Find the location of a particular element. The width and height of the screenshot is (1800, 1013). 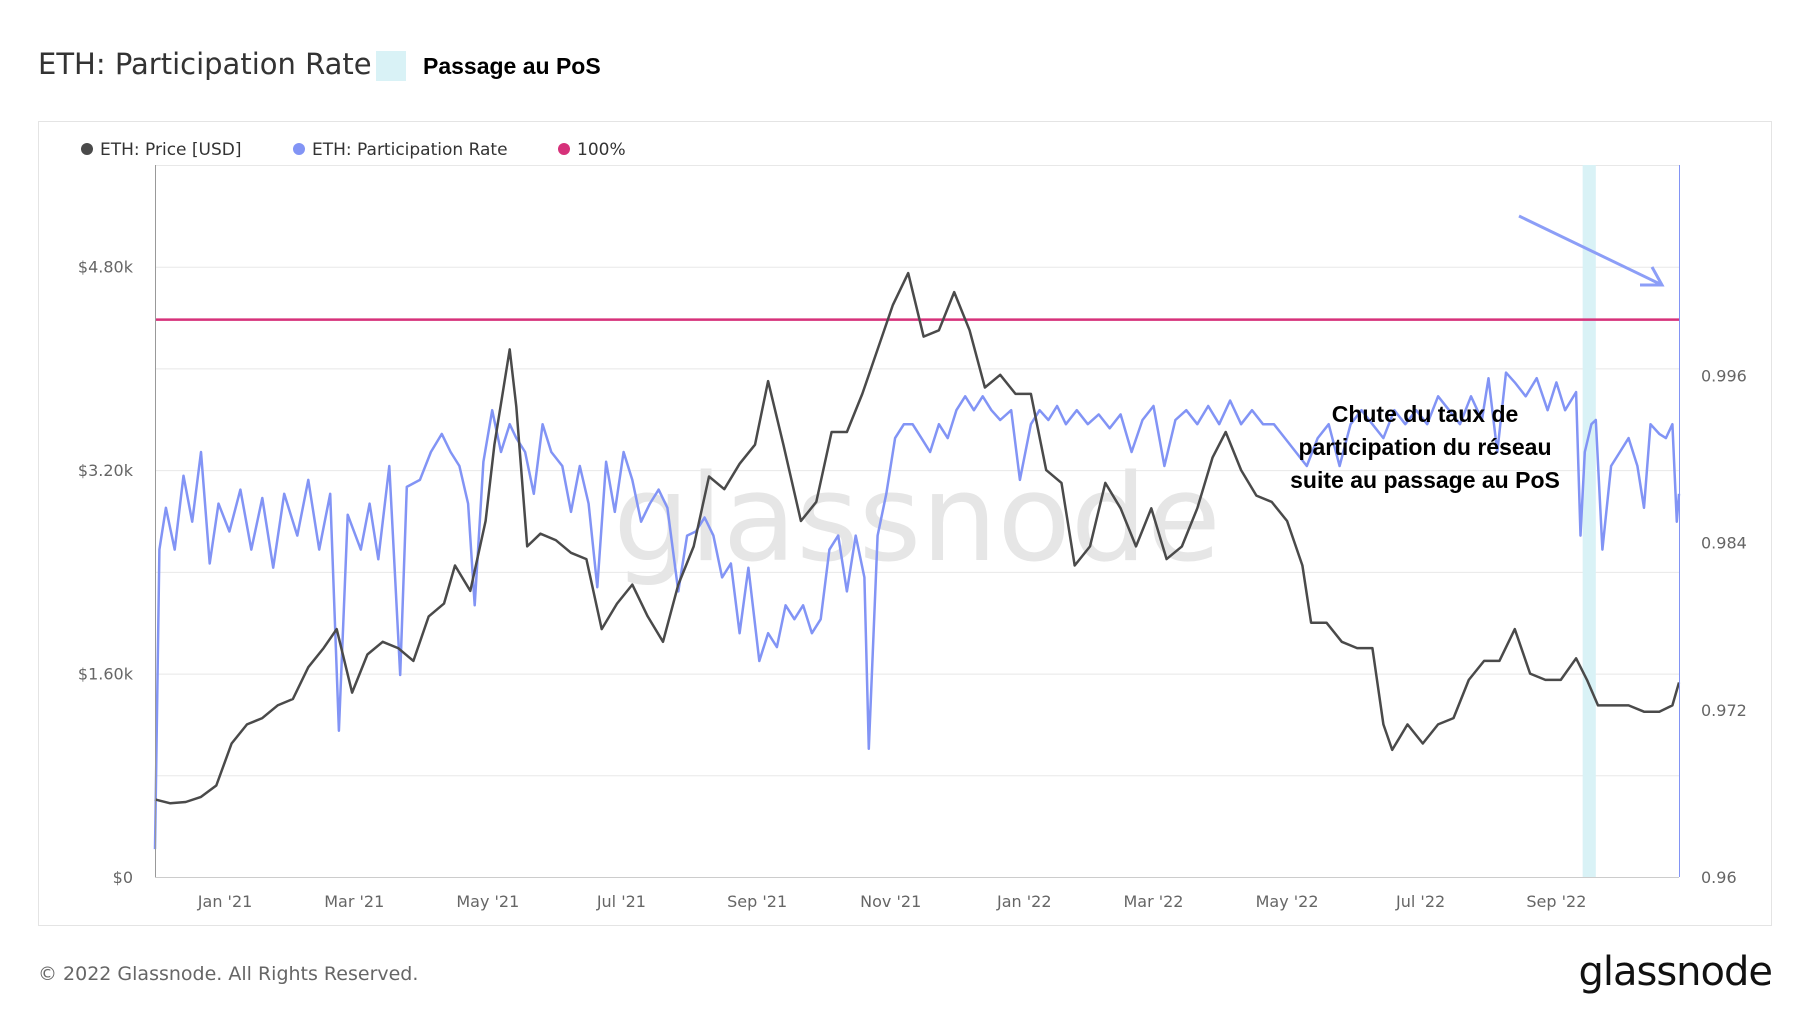

y-left-tick-label: $4.80k is located at coordinates (106, 267).